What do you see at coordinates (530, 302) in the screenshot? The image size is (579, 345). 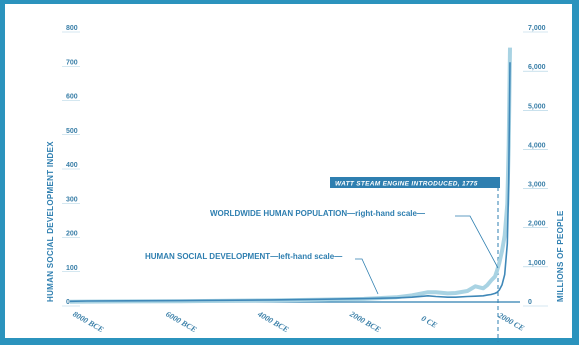 I see `right-tick-label: 0` at bounding box center [530, 302].